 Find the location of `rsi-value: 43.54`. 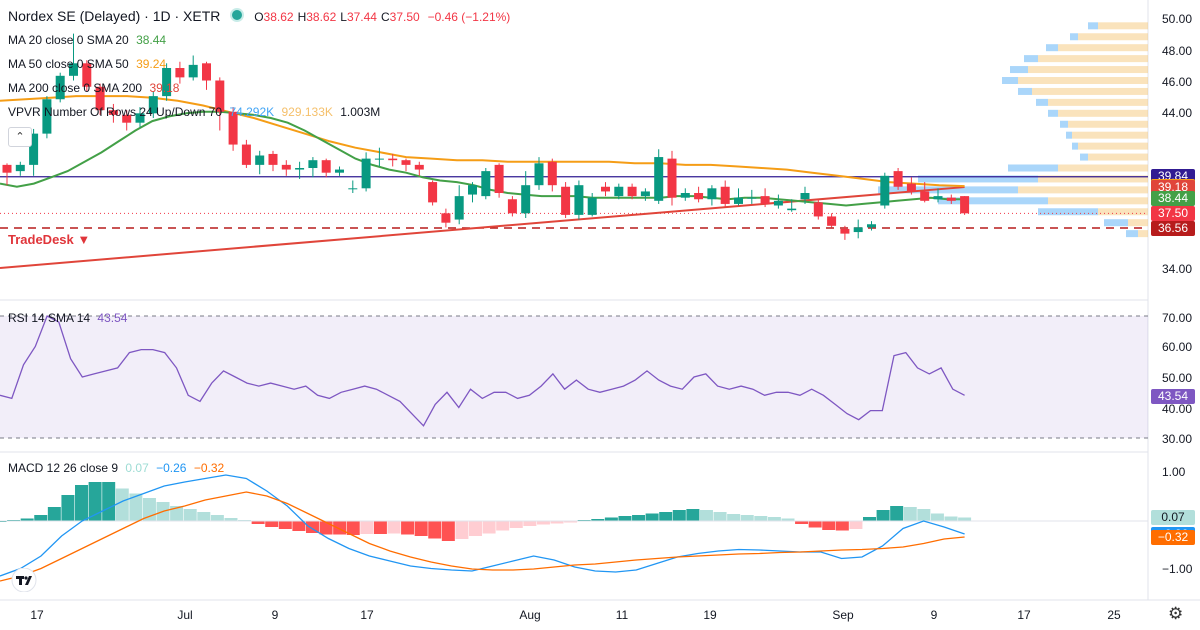

rsi-value: 43.54 is located at coordinates (112, 318).